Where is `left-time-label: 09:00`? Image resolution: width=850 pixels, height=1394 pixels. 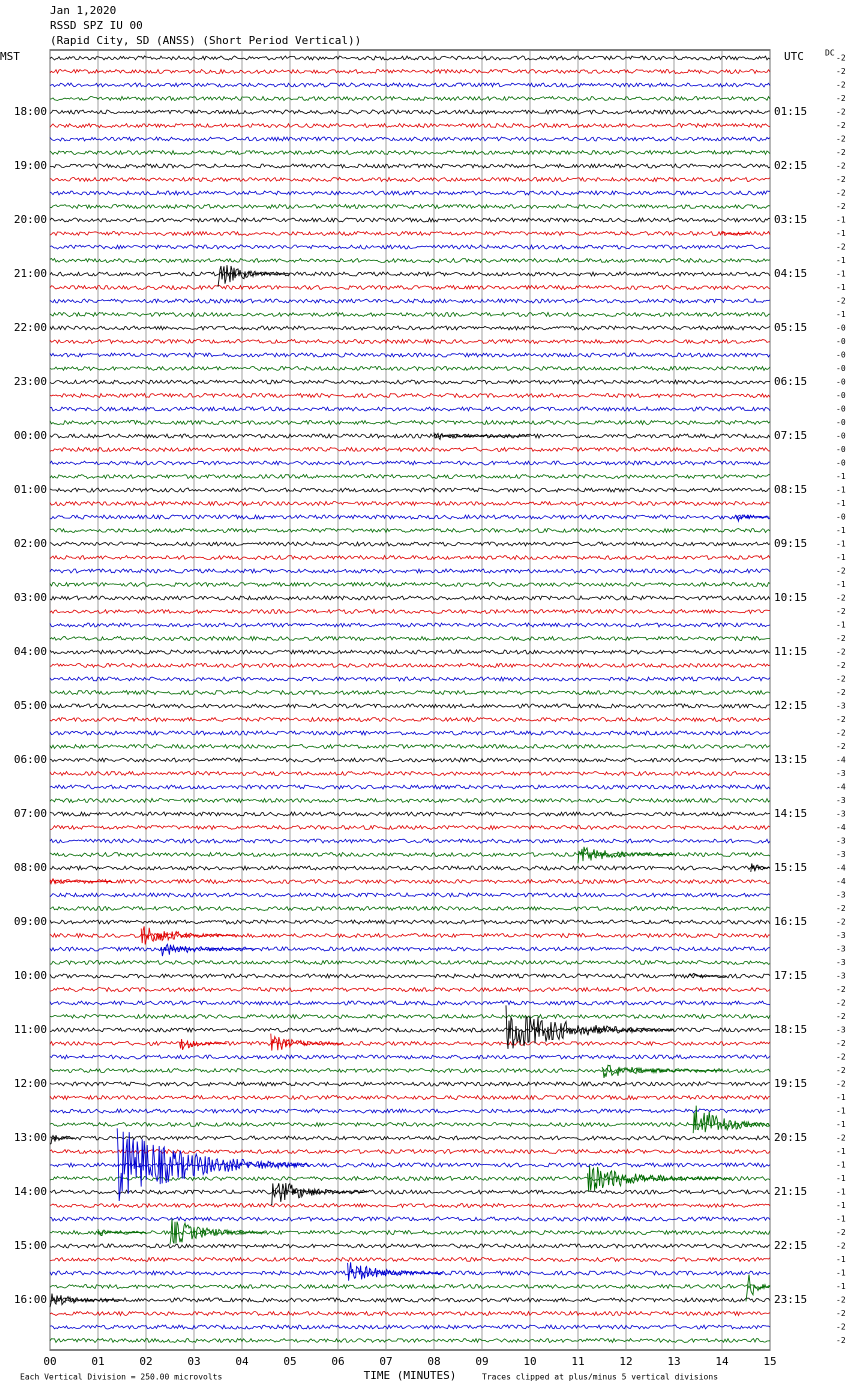 left-time-label: 09:00 is located at coordinates (30, 921).